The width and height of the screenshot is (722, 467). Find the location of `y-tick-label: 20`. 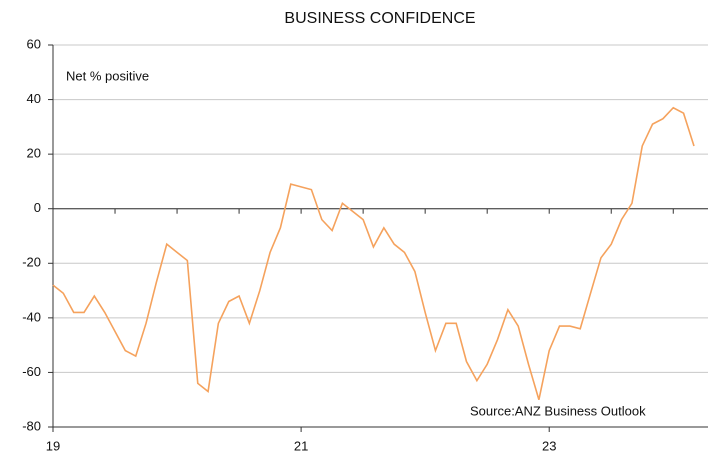

y-tick-label: 20 is located at coordinates (34, 153).